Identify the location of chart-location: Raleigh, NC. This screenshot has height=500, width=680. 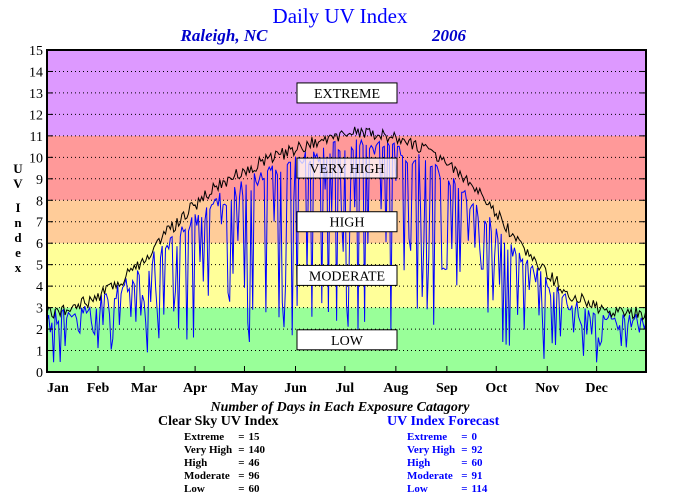
(224, 35).